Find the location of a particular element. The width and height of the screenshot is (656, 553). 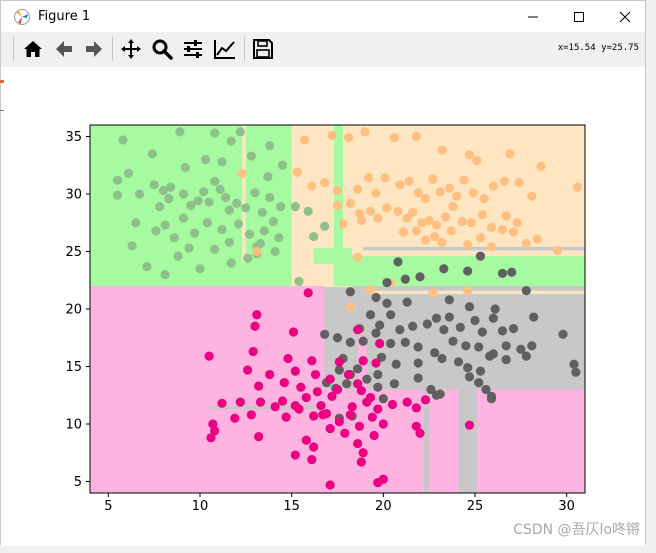

maximize-button is located at coordinates (579, 16).